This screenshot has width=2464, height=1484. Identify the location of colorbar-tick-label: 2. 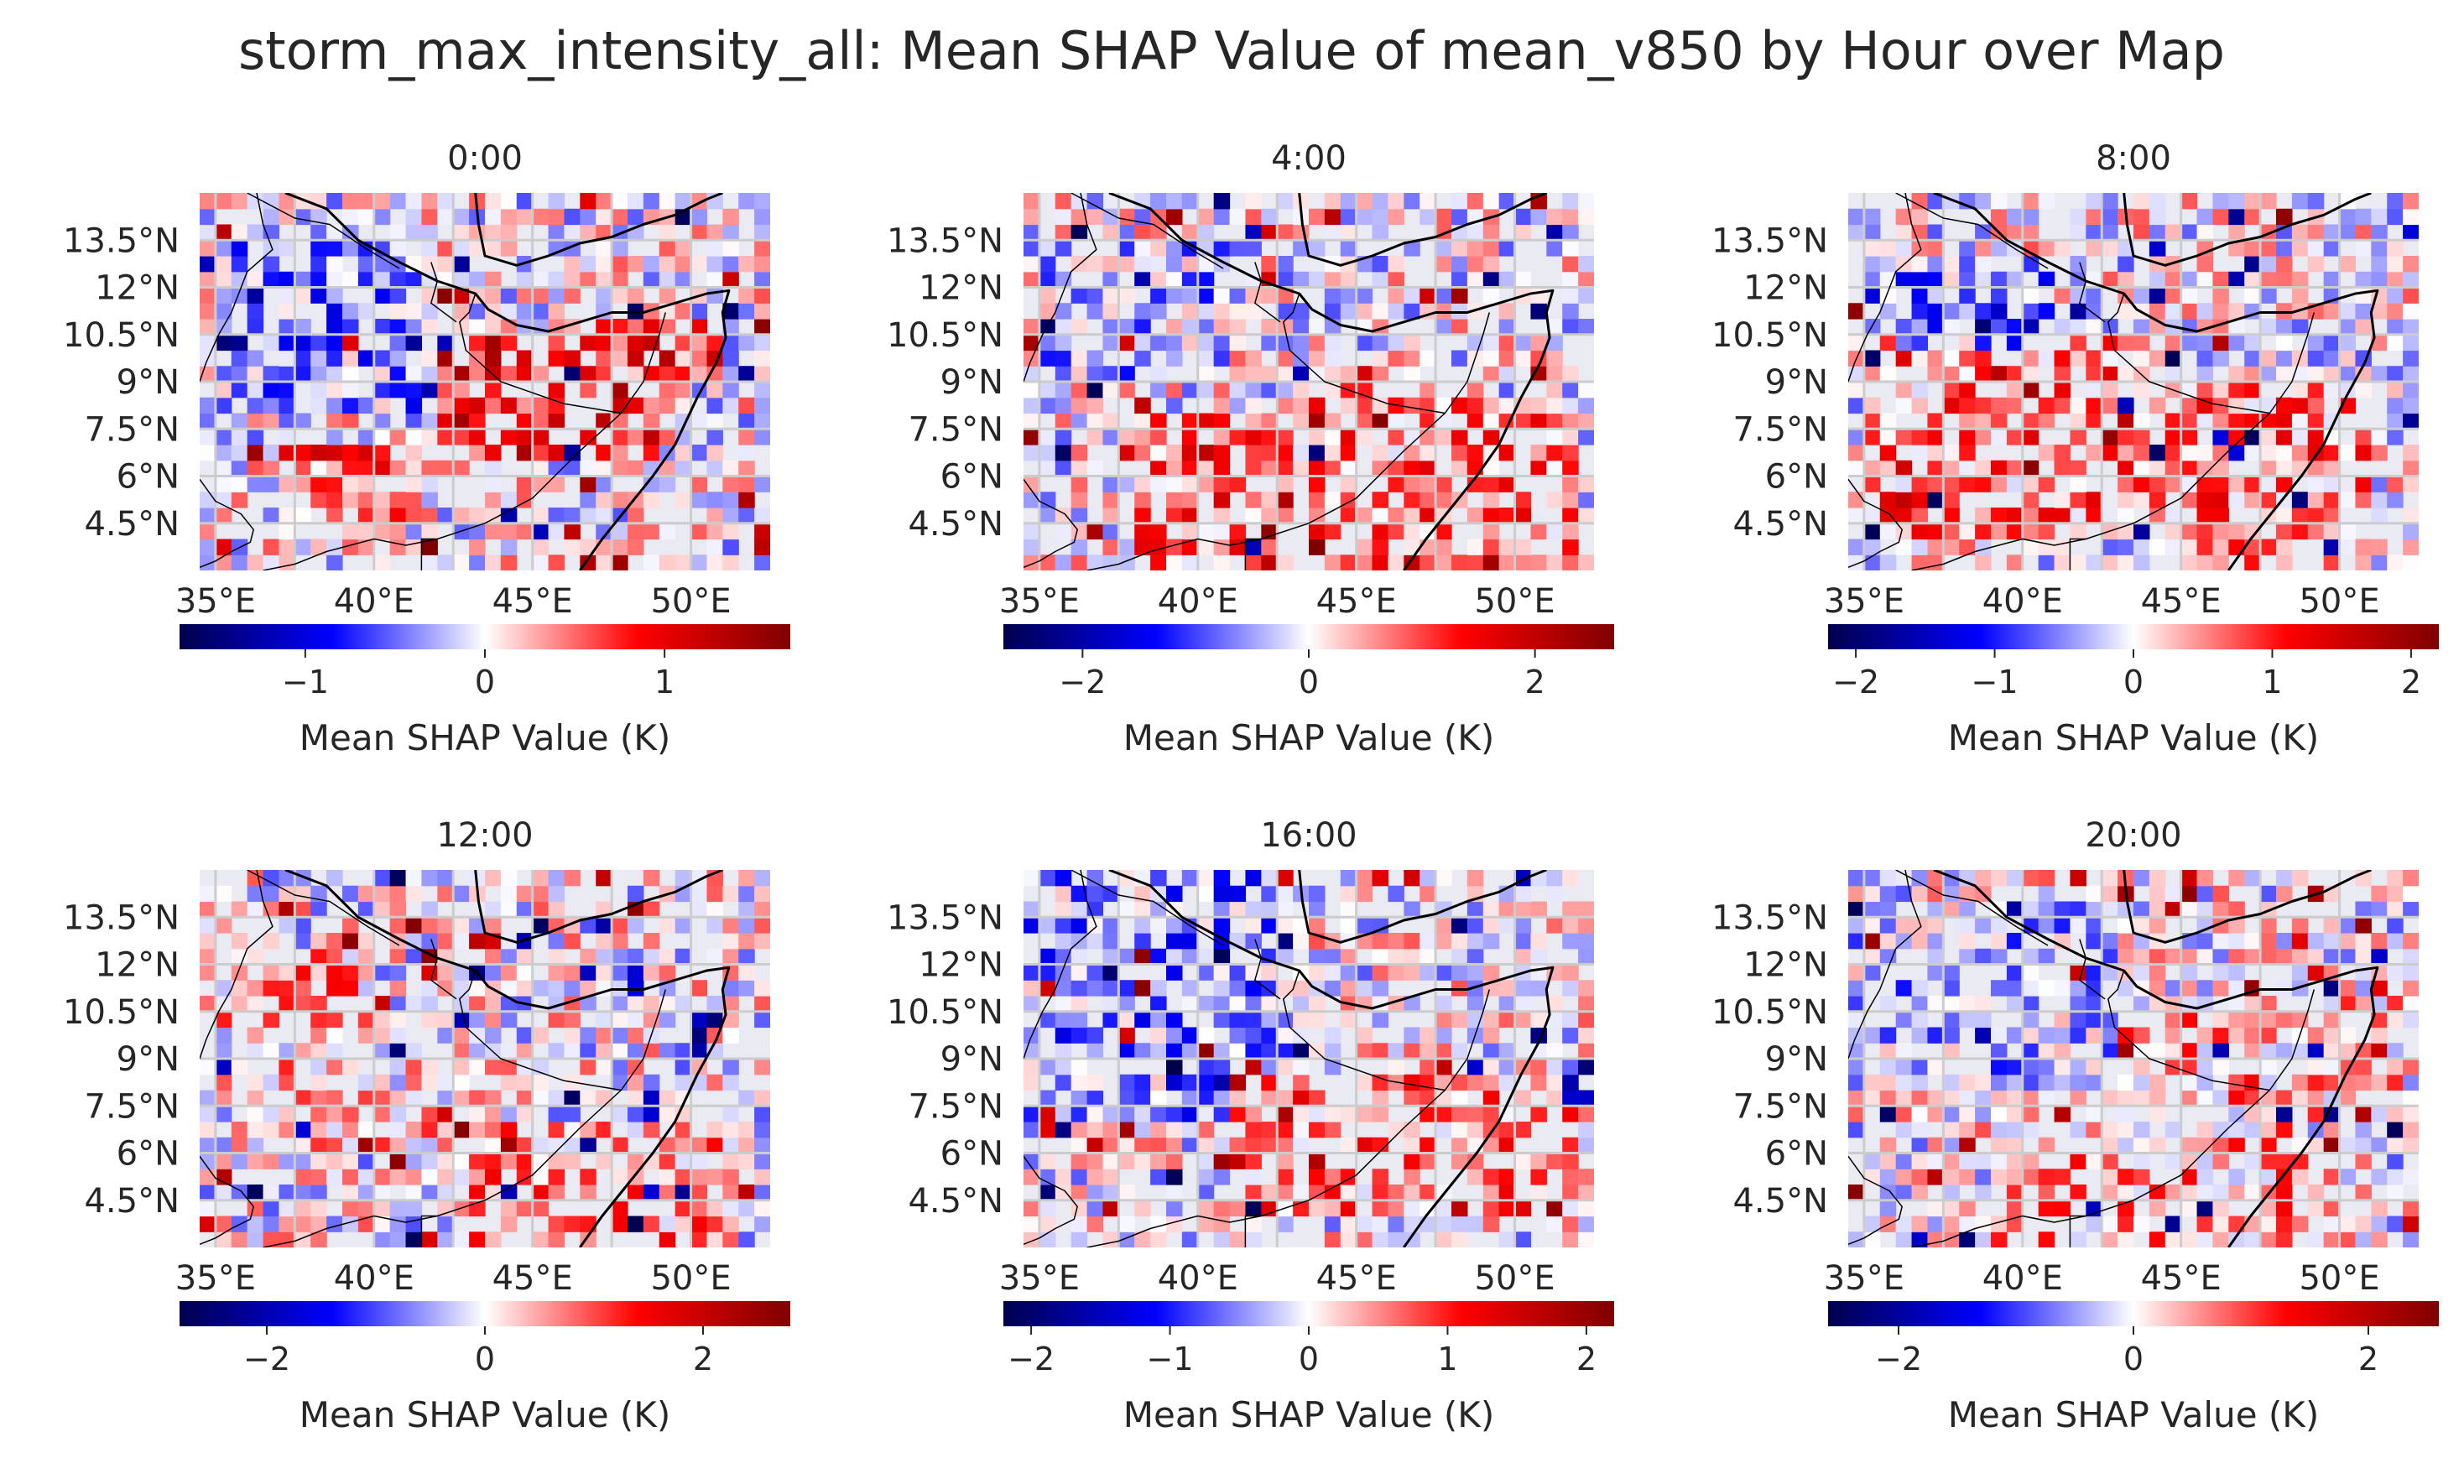
(2368, 1359).